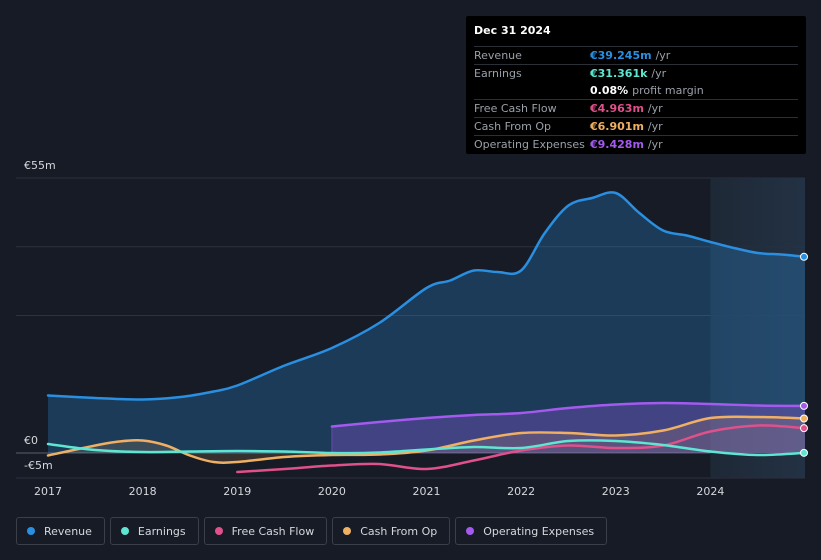 The image size is (821, 560). Describe the element at coordinates (498, 55) in the screenshot. I see `tooltip-row-label: Revenue` at that location.